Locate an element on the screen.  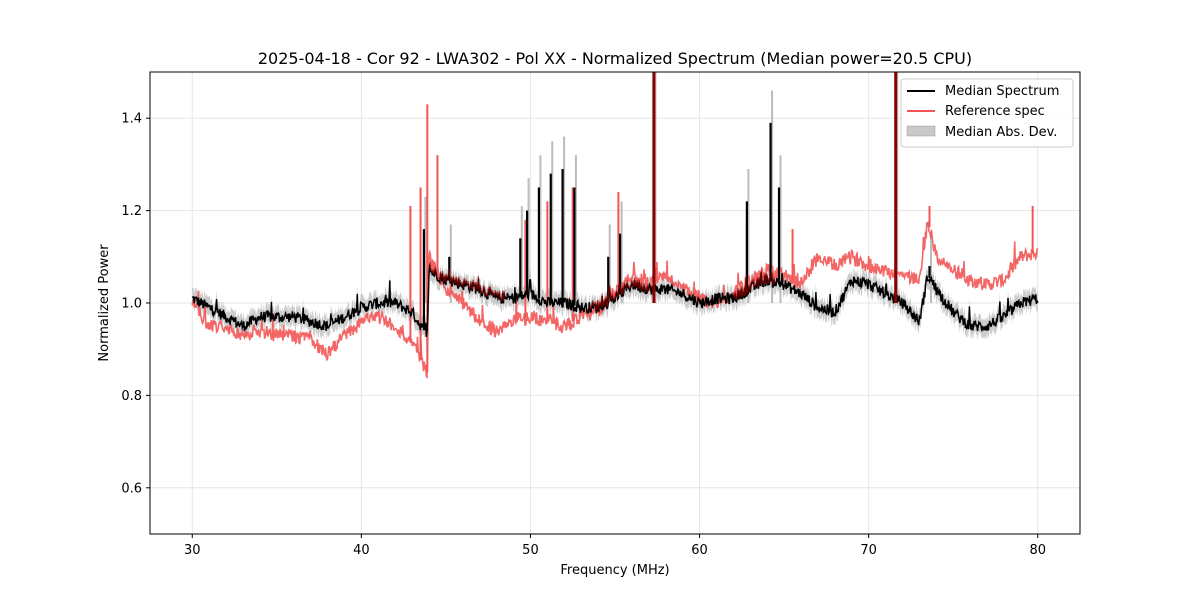
x-tick-label: 30 is located at coordinates (192, 550).